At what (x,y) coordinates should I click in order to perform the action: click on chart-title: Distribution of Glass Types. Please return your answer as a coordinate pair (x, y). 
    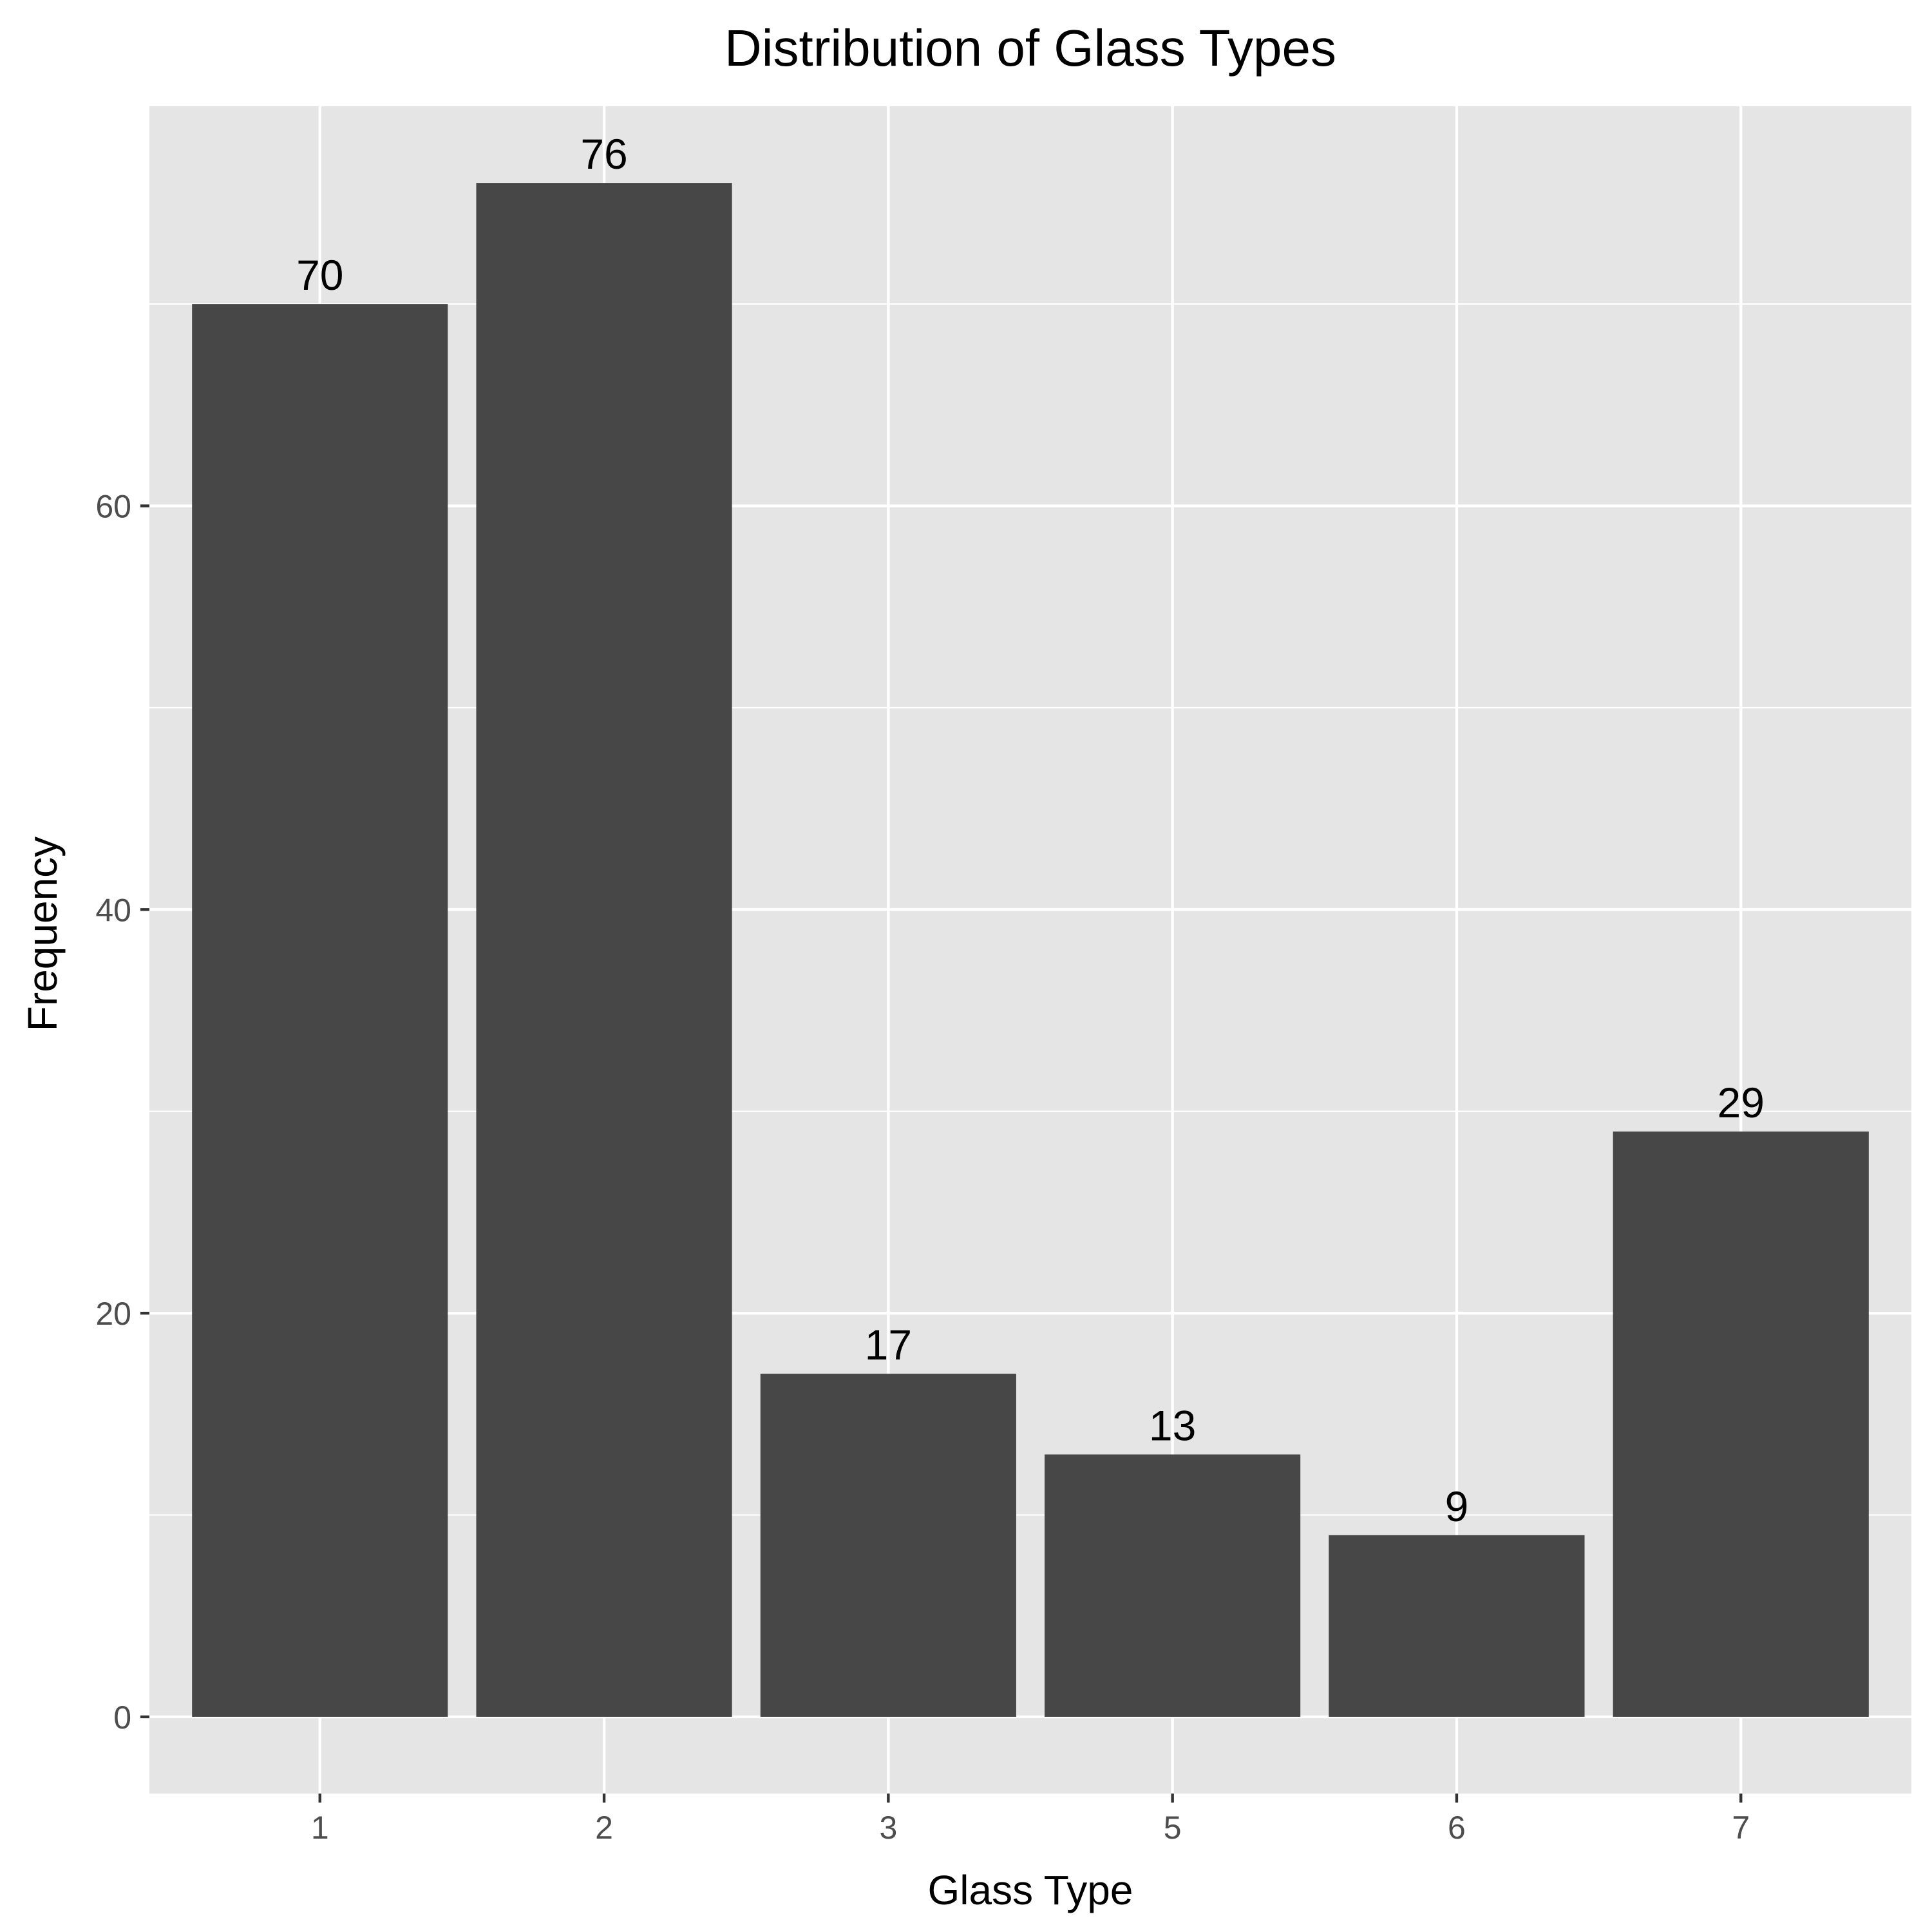
    Looking at the image, I should click on (1030, 48).